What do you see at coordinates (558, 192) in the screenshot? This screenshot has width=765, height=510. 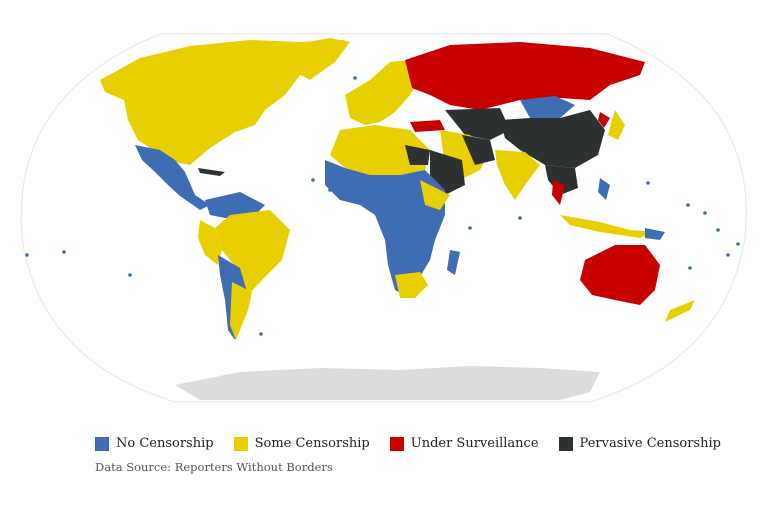 I see `thailand` at bounding box center [558, 192].